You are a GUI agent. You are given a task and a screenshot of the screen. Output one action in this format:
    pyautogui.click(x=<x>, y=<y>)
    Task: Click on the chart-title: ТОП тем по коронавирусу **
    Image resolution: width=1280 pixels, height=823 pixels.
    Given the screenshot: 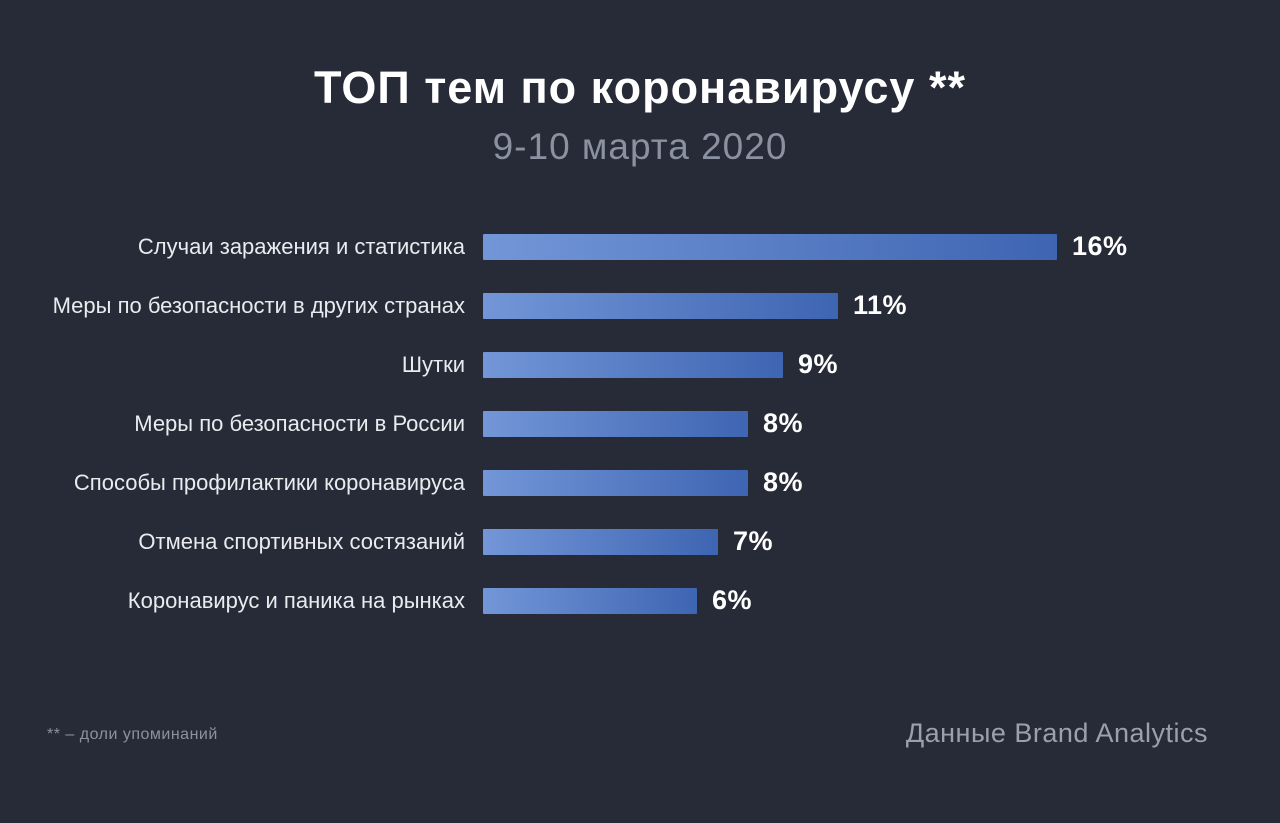 What is the action you would take?
    pyautogui.click(x=640, y=87)
    